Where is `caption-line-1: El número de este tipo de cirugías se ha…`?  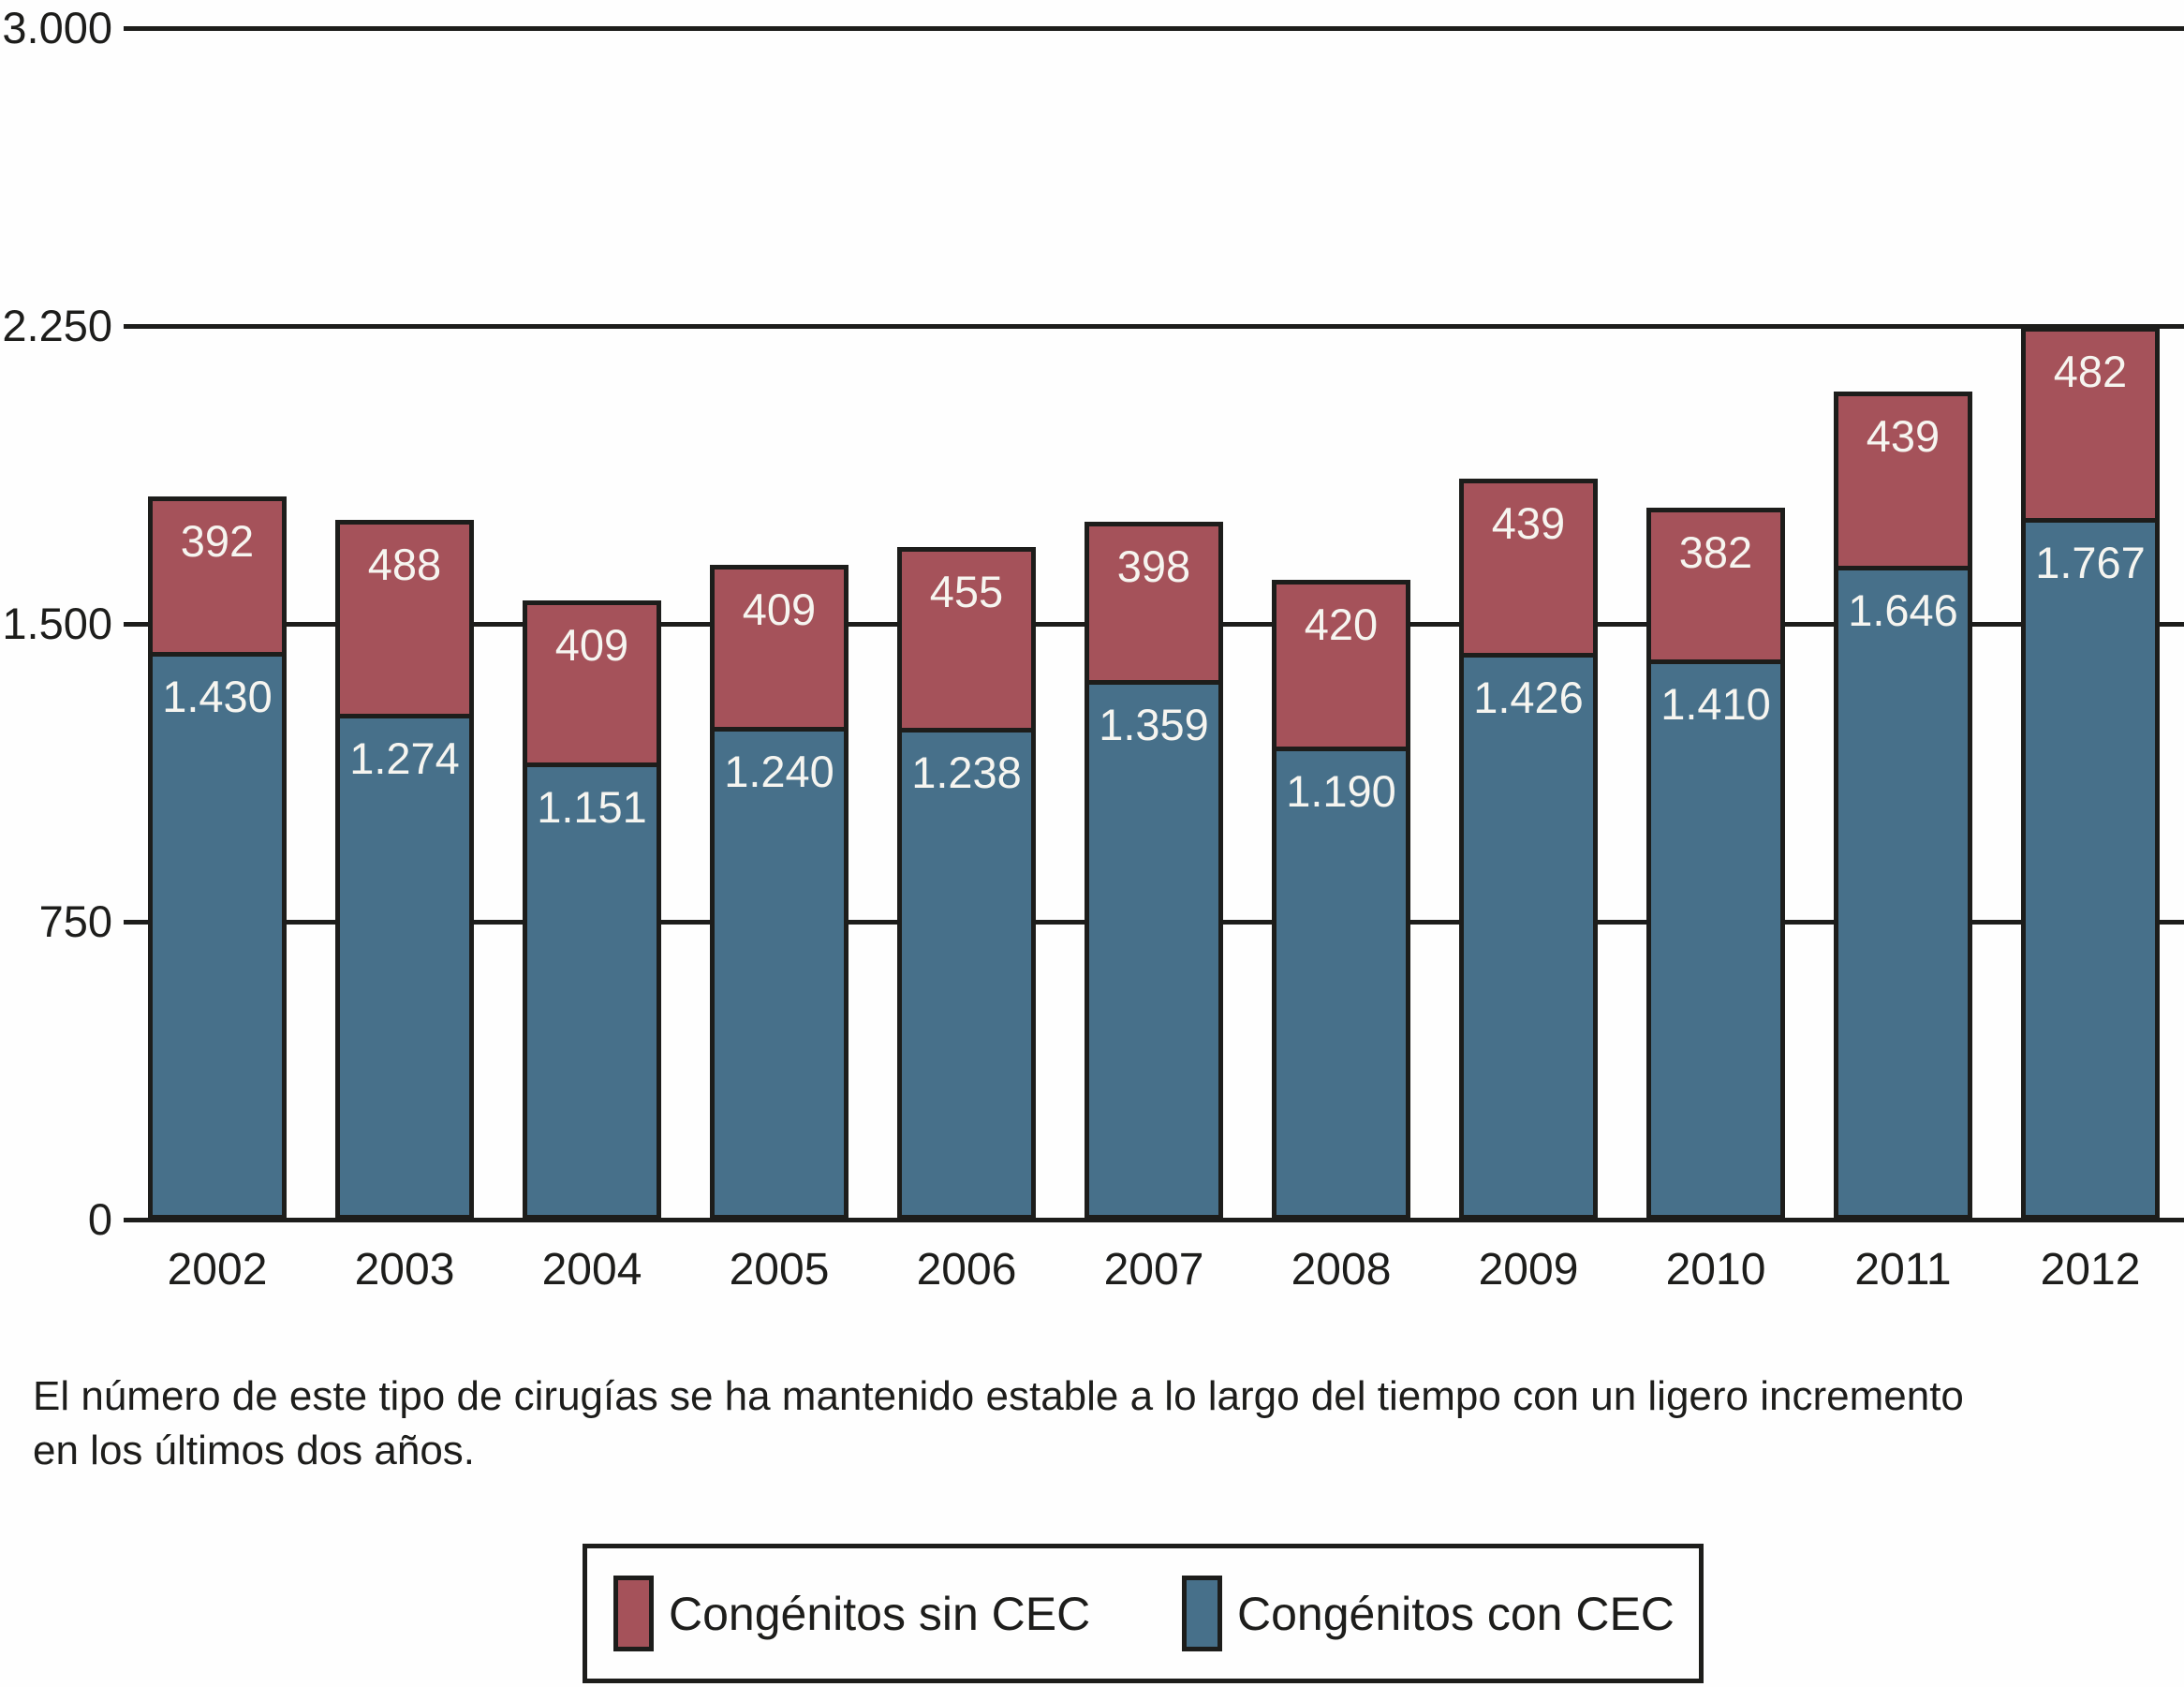 caption-line-1: El número de este tipo de cirugías se ha… is located at coordinates (998, 1396).